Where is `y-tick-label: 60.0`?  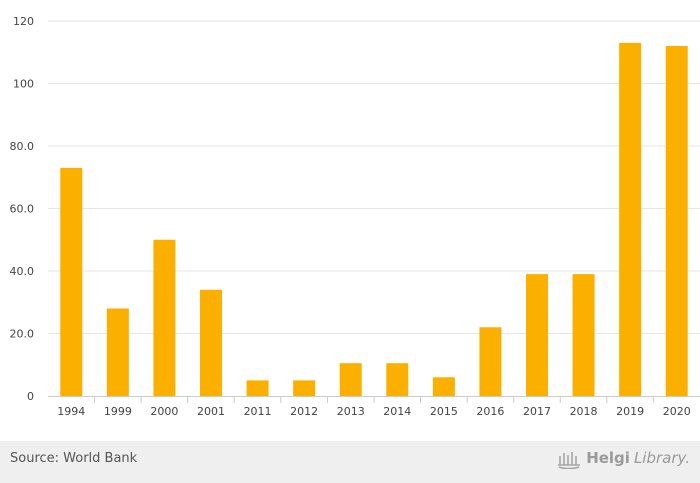
y-tick-label: 60.0 is located at coordinates (22, 209).